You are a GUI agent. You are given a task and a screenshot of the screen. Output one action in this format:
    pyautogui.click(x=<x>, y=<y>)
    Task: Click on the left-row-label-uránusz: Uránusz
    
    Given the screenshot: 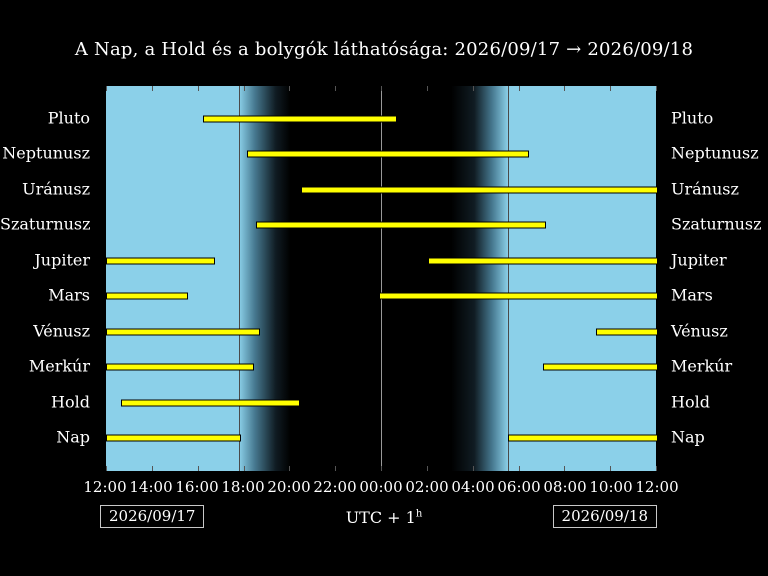 What is the action you would take?
    pyautogui.click(x=56, y=188)
    